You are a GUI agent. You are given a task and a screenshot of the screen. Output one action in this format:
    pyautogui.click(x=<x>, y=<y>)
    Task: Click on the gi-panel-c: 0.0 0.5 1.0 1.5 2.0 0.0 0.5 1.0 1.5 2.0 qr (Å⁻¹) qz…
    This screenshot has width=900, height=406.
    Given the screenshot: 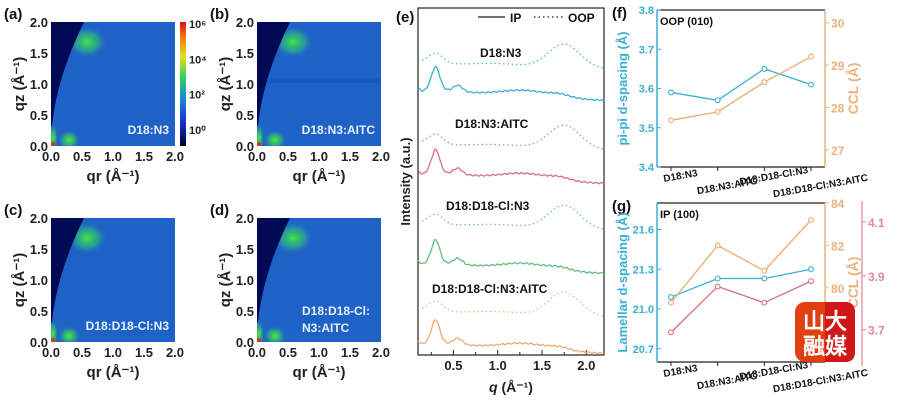 What is the action you would take?
    pyautogui.click(x=94, y=291)
    